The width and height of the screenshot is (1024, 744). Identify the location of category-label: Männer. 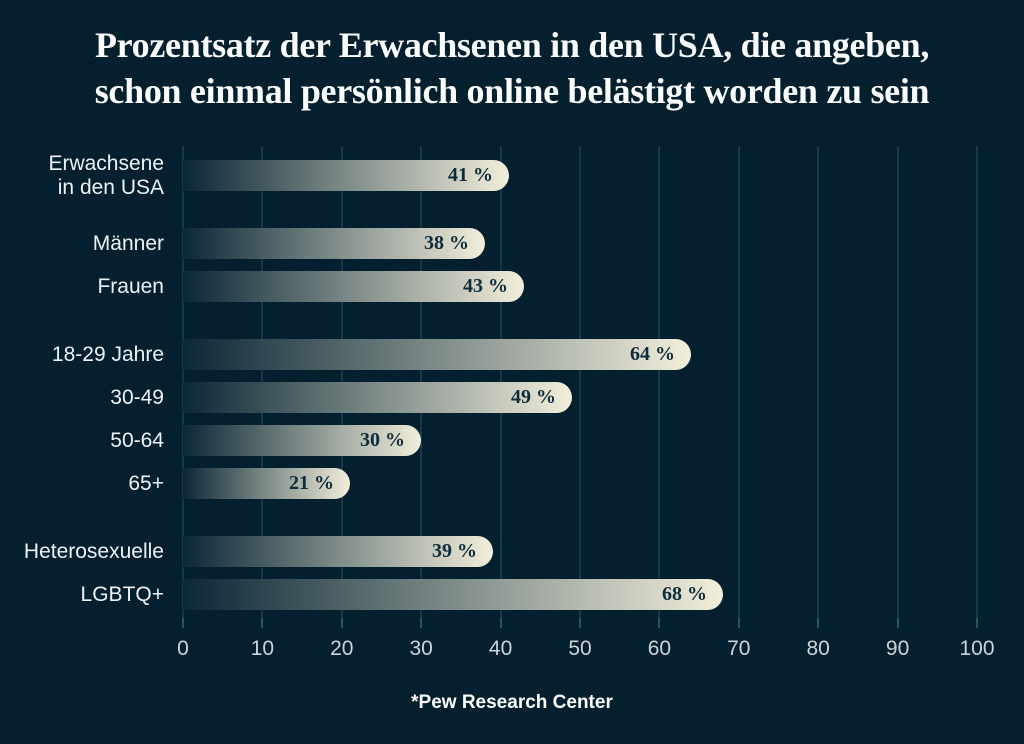
(82, 243).